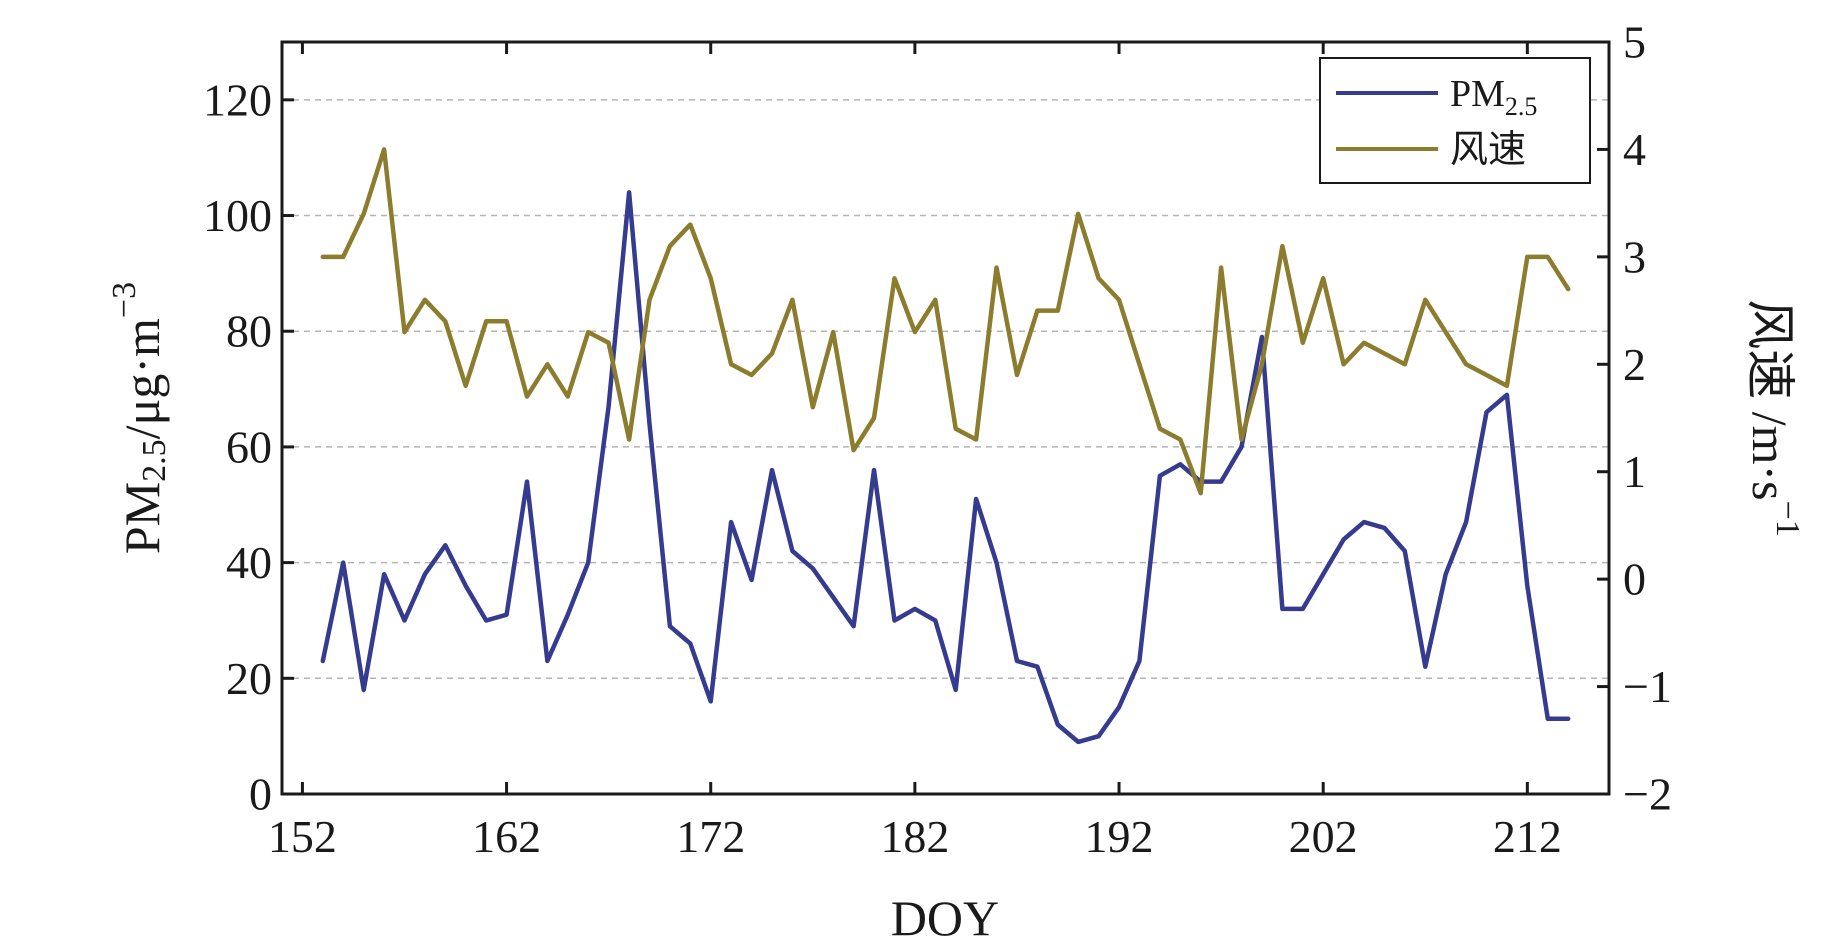 The image size is (1843, 945). What do you see at coordinates (302, 836) in the screenshot?
I see `x-tick-label-152: 152` at bounding box center [302, 836].